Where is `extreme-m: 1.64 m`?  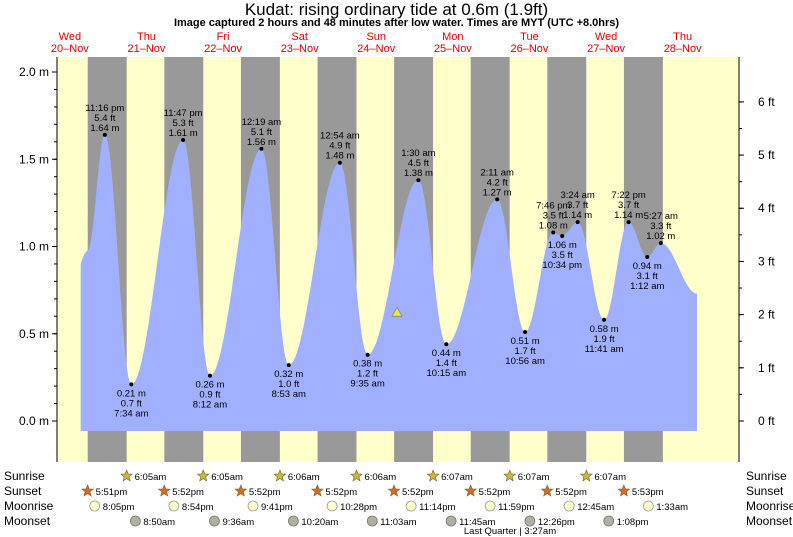 extreme-m: 1.64 m is located at coordinates (104, 128).